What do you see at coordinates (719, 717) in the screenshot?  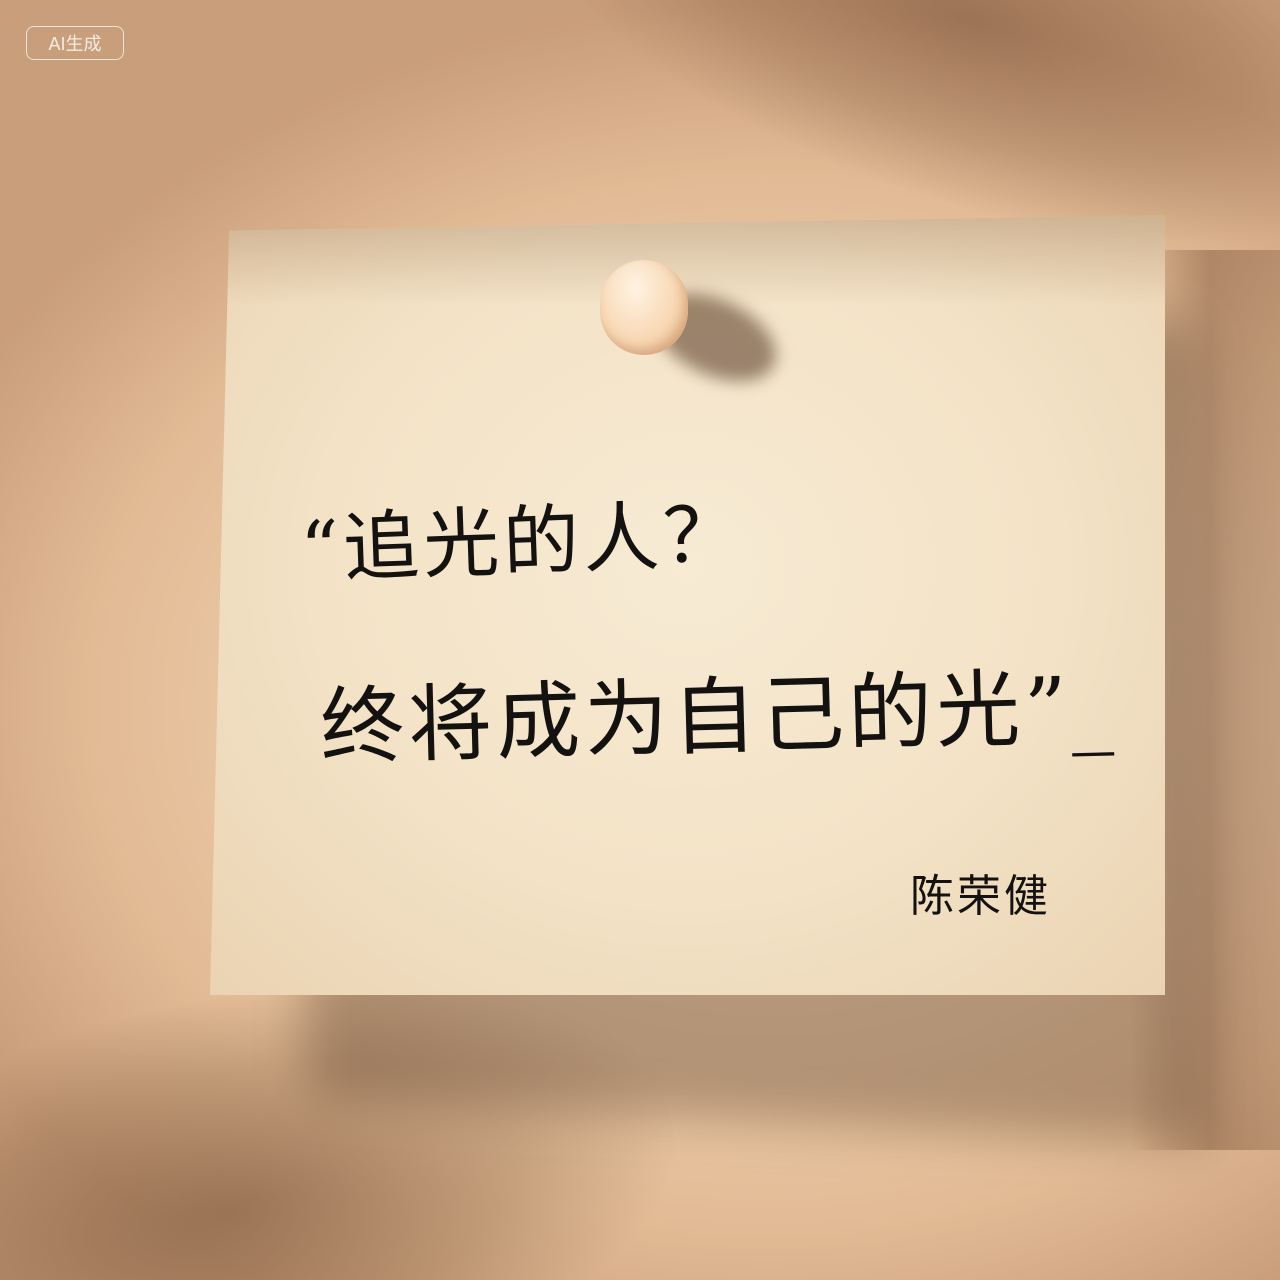 I see `quote-line-2: 终将成为自己的光”_` at bounding box center [719, 717].